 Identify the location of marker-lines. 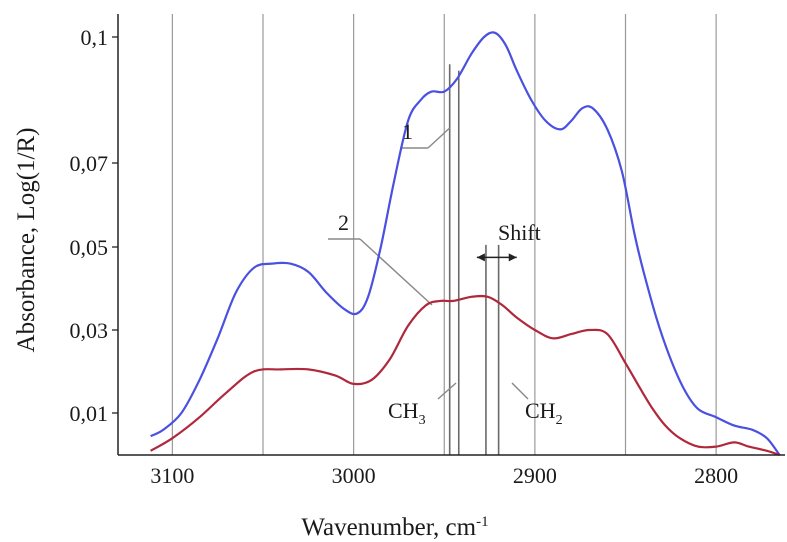
(474, 259).